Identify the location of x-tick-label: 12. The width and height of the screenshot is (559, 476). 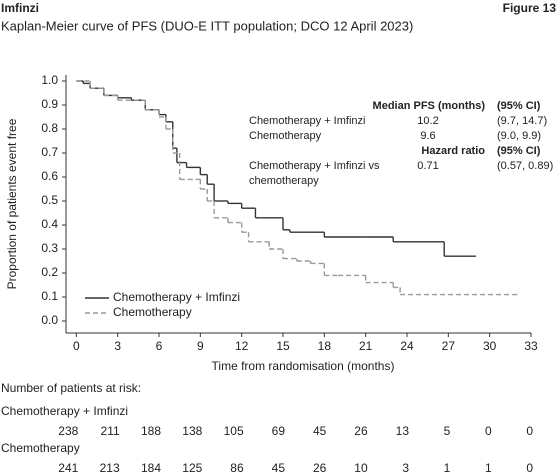
(242, 346).